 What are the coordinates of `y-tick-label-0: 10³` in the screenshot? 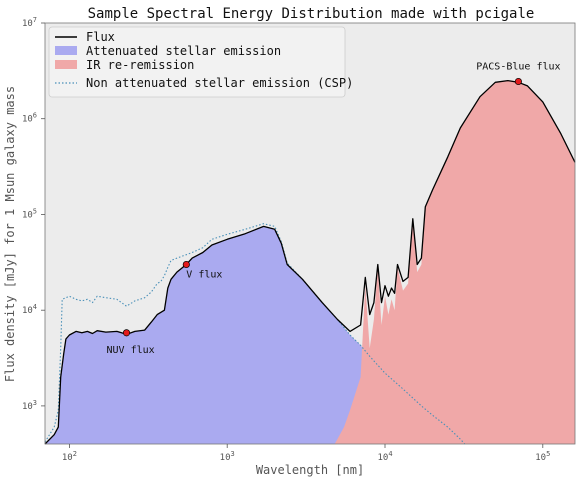 It's located at (29, 405).